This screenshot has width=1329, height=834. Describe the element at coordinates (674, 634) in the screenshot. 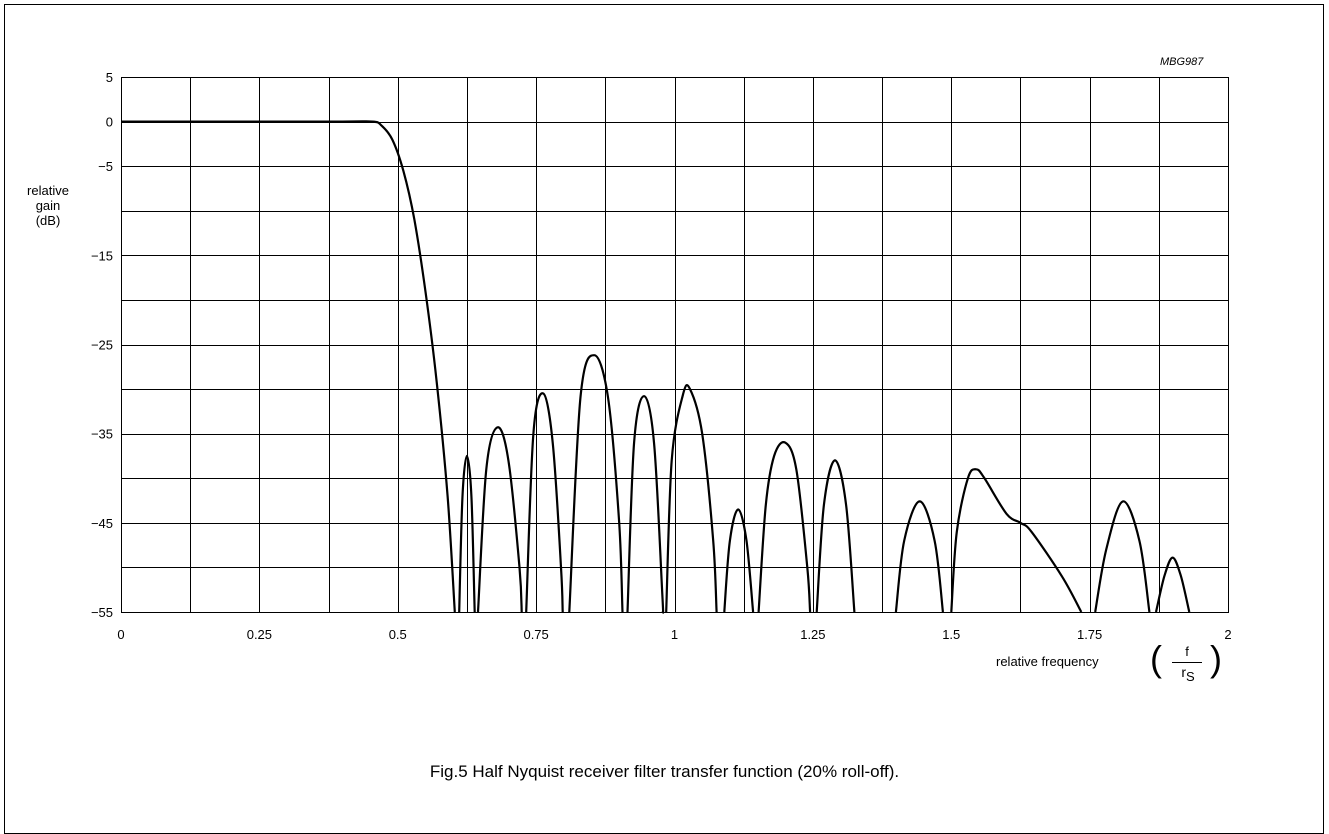

I see `x-tick-label: 1` at that location.